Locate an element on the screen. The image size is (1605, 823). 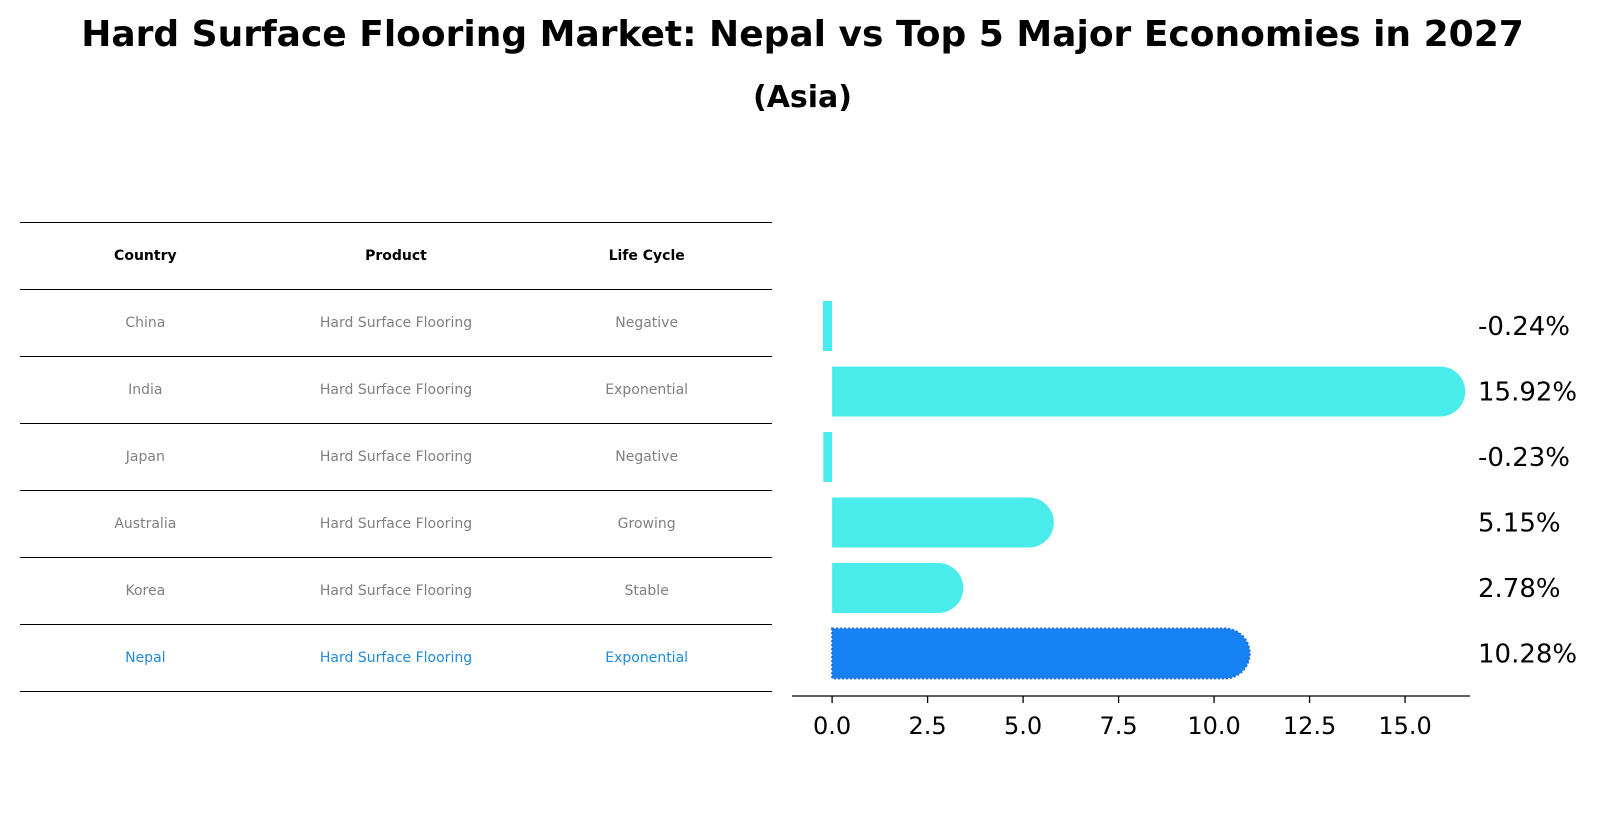
x-tick-label: 2.5 is located at coordinates (928, 726).